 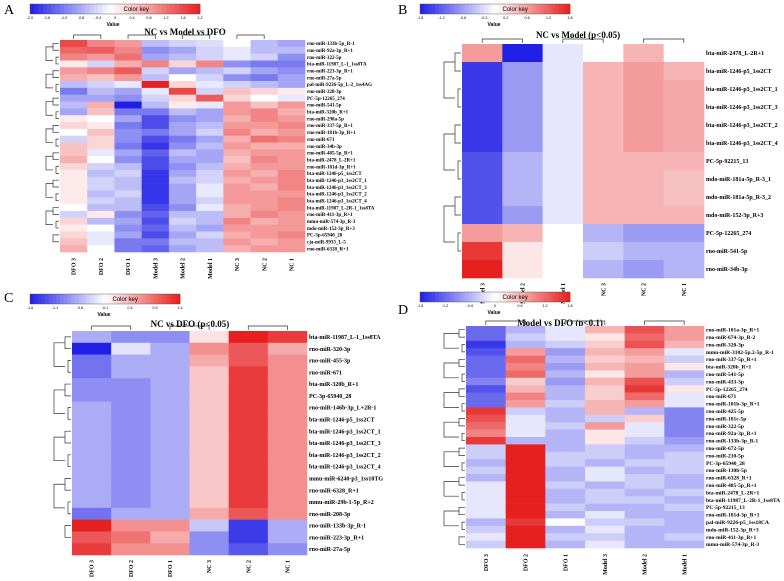 I want to click on color-key-frame, so click(x=495, y=9).